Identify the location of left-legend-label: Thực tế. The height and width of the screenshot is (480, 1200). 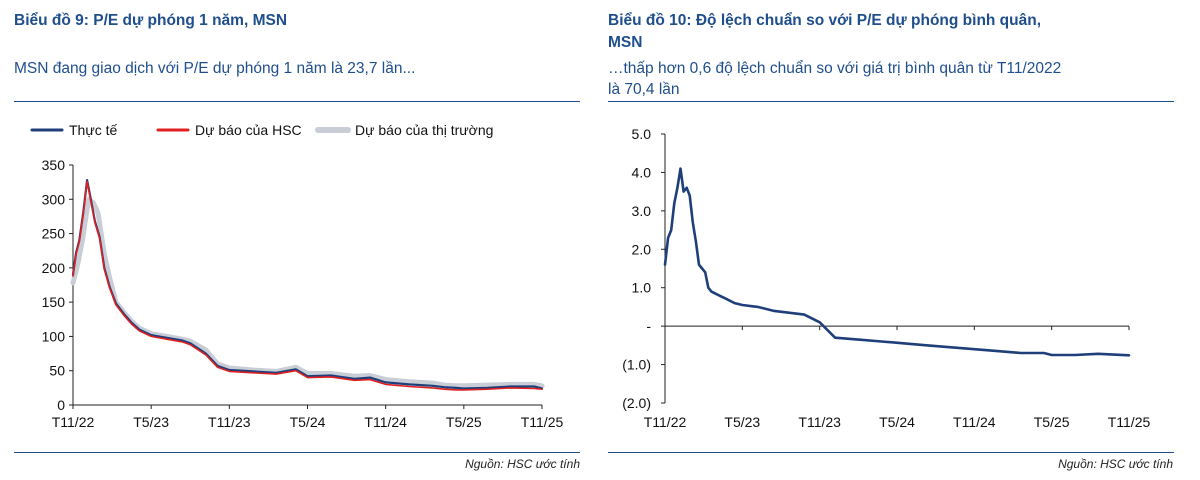
(93, 130).